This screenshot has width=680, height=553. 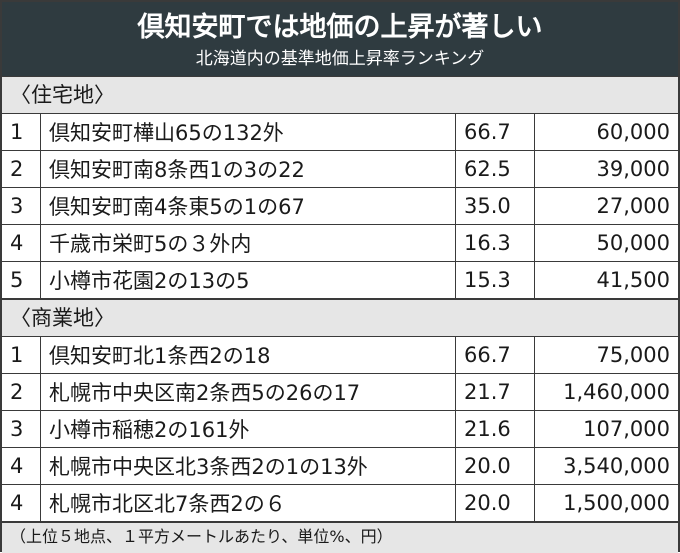 What do you see at coordinates (495, 243) in the screenshot?
I see `rate-cell: 16.3` at bounding box center [495, 243].